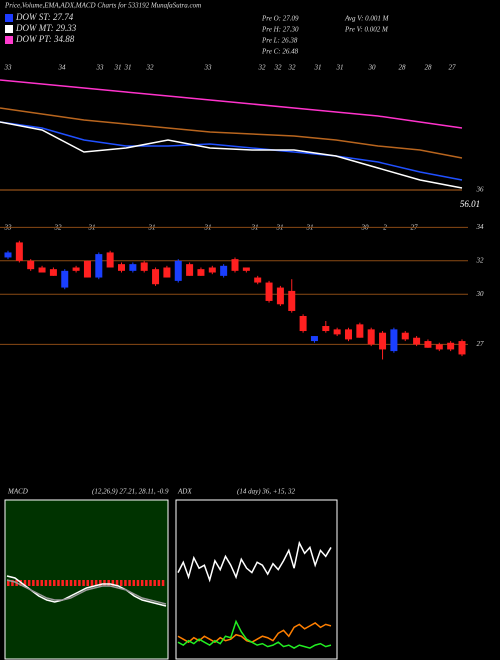 The height and width of the screenshot is (660, 500). Describe the element at coordinates (480, 294) in the screenshot. I see `y-tick-label: 30` at that location.